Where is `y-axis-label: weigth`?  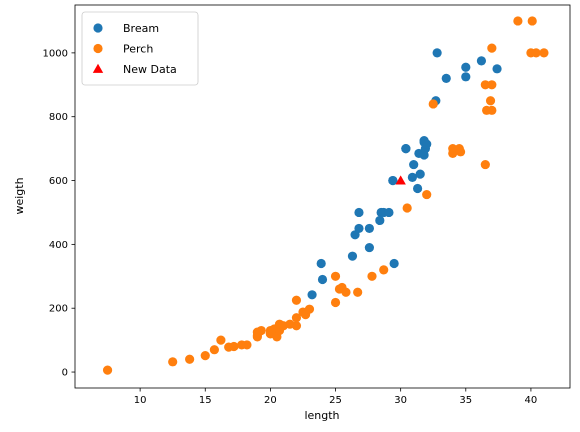
y-axis-label: weigth is located at coordinates (19, 195).